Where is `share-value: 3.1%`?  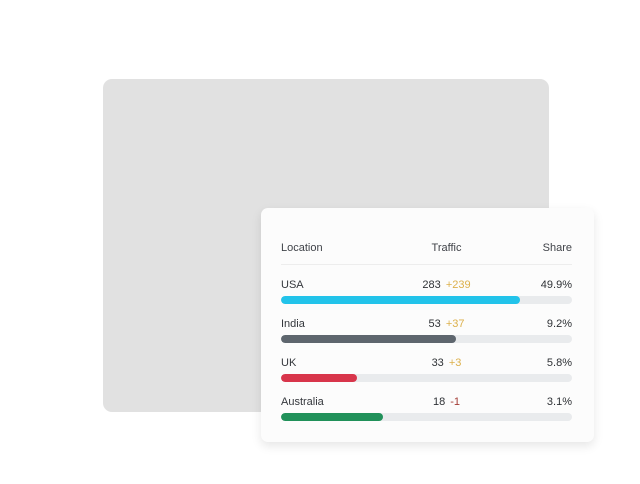
share-value: 3.1% is located at coordinates (559, 402).